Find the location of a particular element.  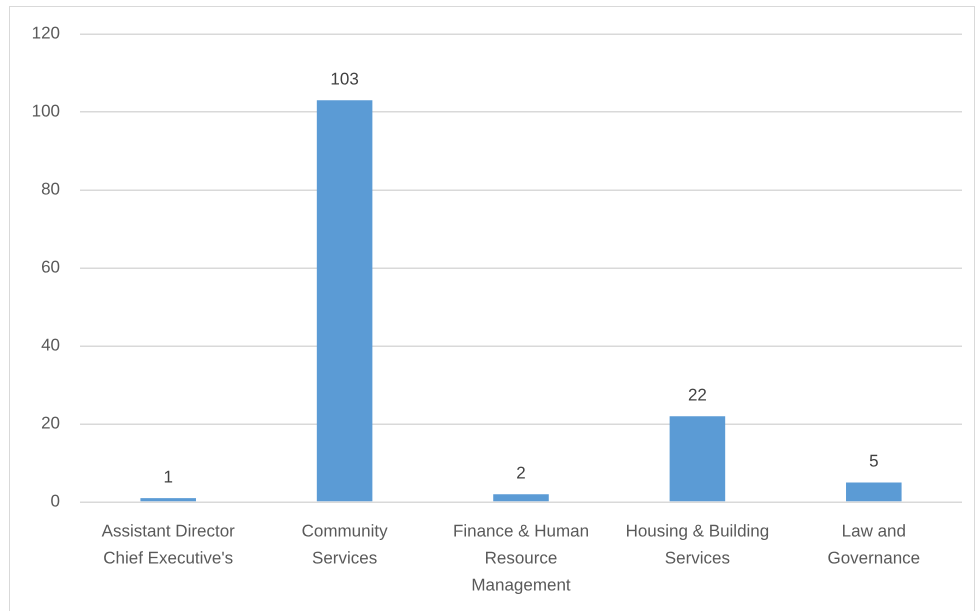

x-tick-label: Law and Governance is located at coordinates (873, 544).